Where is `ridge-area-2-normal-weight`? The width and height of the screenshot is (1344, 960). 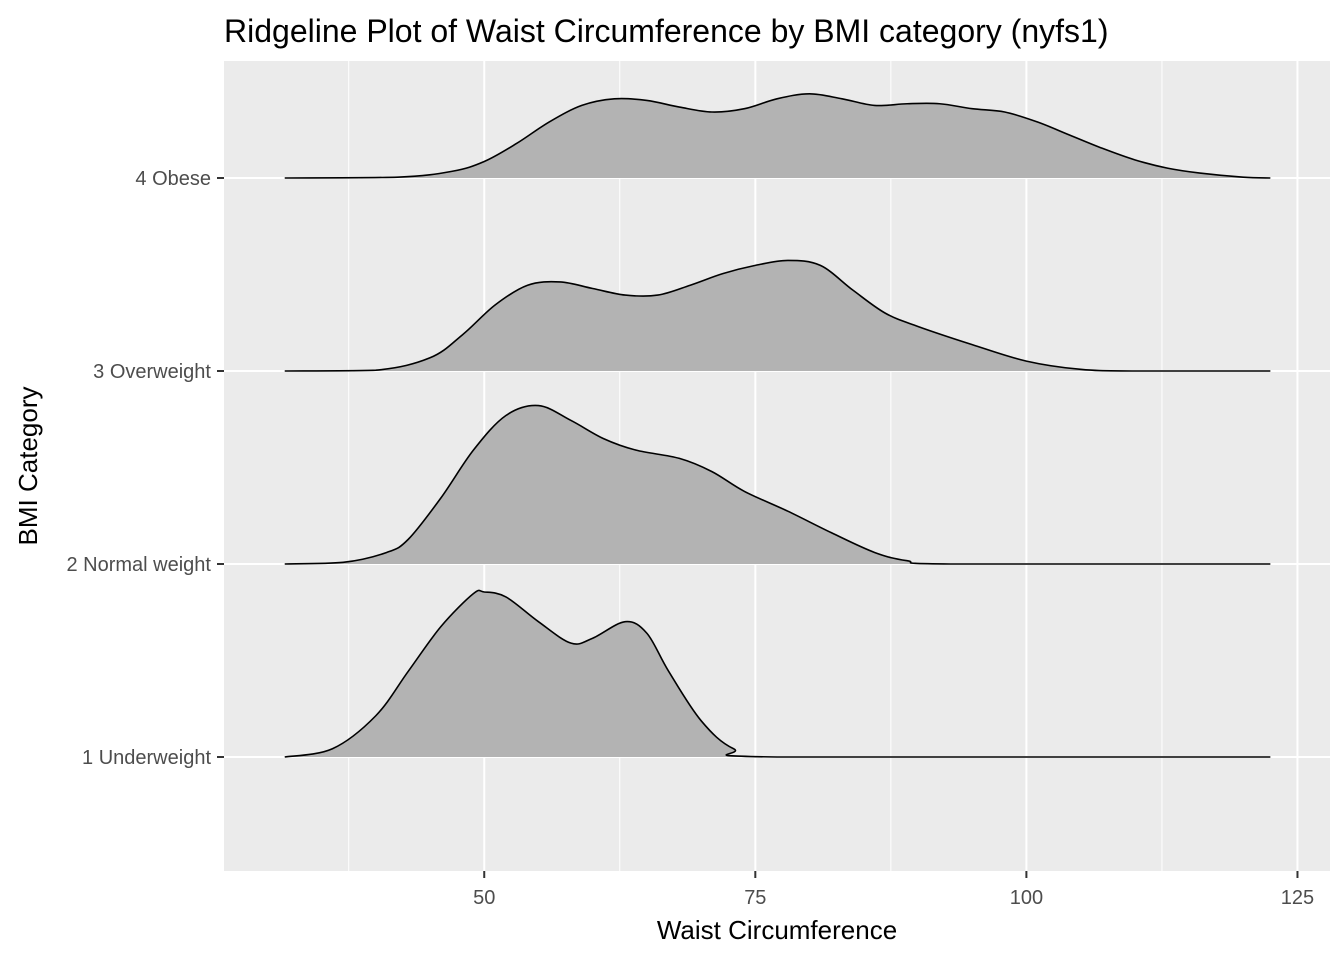 ridge-area-2-normal-weight is located at coordinates (777, 484).